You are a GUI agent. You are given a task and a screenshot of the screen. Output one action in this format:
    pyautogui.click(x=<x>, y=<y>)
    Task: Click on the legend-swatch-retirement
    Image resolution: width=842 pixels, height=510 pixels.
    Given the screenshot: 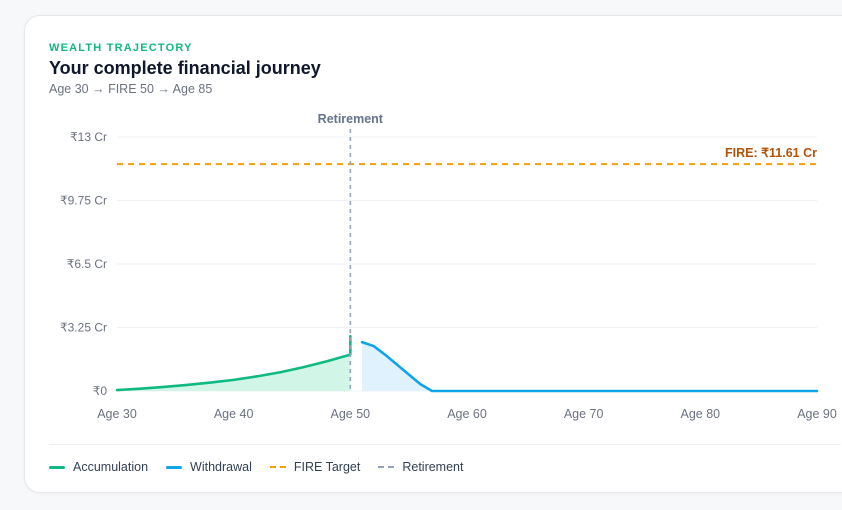 What is the action you would take?
    pyautogui.click(x=386, y=467)
    